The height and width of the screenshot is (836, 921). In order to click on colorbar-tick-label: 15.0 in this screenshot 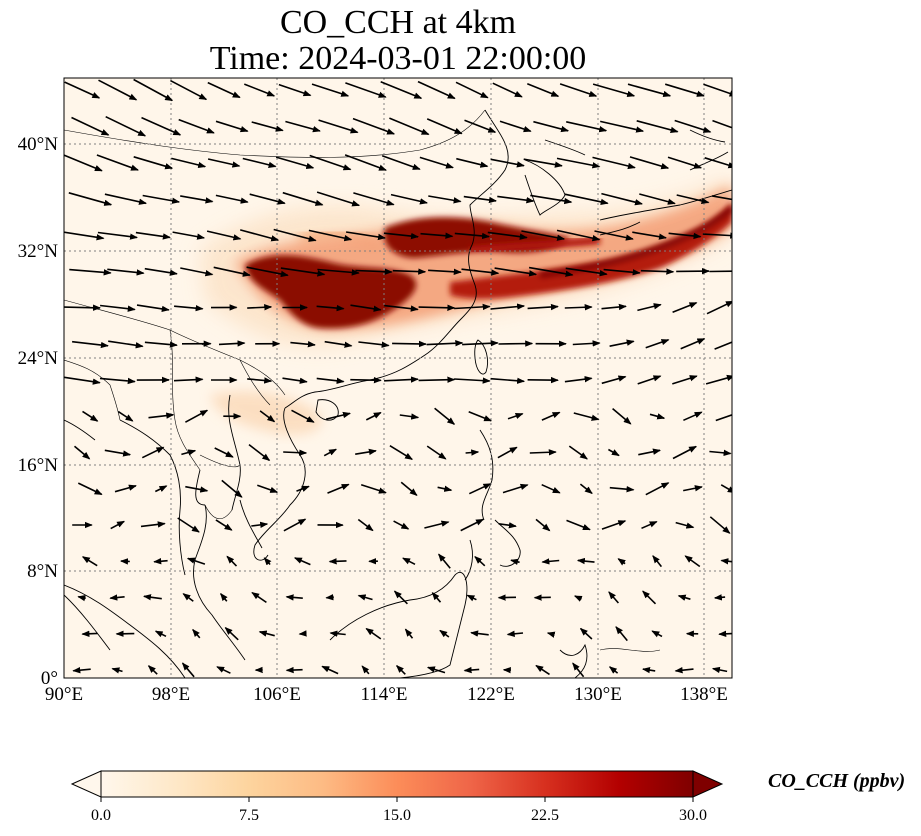, I will do `click(397, 815)`.